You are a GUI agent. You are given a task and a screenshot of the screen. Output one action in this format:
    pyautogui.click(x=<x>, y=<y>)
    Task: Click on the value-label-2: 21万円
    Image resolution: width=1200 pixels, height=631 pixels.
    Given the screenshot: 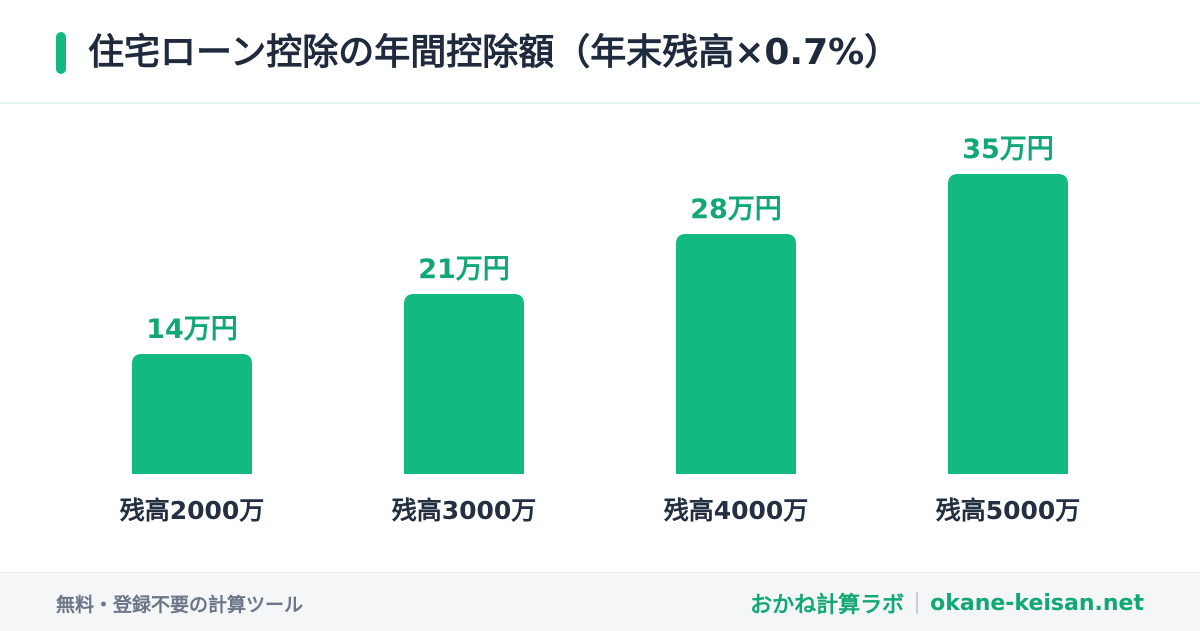 What is the action you would take?
    pyautogui.click(x=464, y=269)
    